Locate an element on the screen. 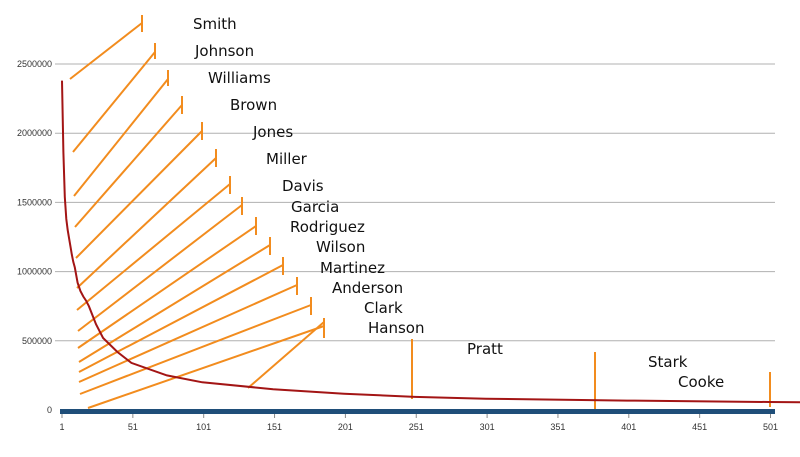 The image size is (800, 457). surname-label: Clark is located at coordinates (383, 308).